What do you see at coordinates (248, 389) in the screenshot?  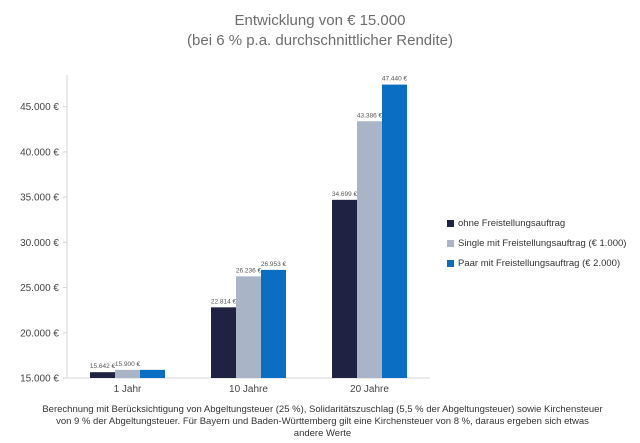 I see `x-tick-label: 10 Jahre` at bounding box center [248, 389].